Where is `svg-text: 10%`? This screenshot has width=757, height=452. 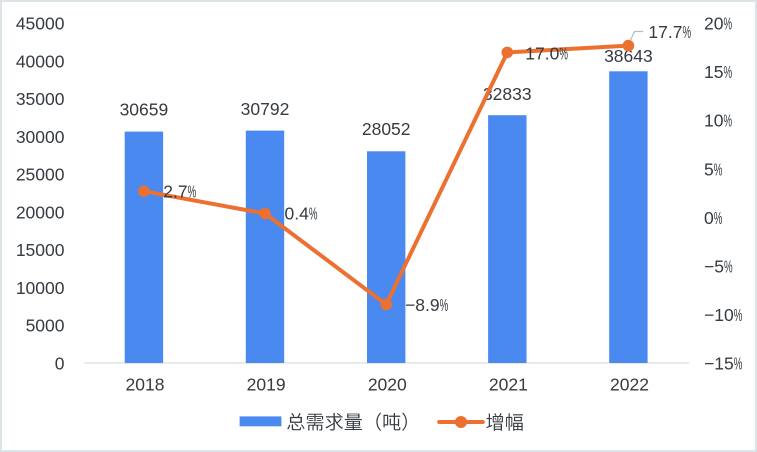 svg-text: 10% is located at coordinates (718, 121).